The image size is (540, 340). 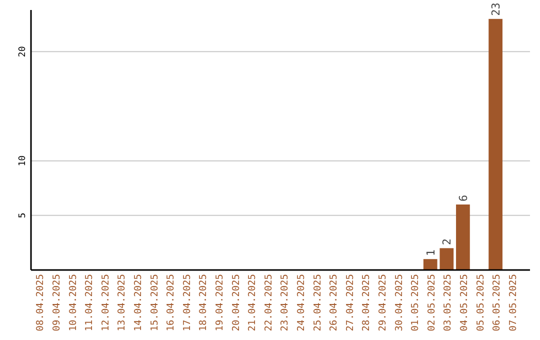 What do you see at coordinates (497, 303) in the screenshot?
I see `x-tick-label: 06.05.2025` at bounding box center [497, 303].